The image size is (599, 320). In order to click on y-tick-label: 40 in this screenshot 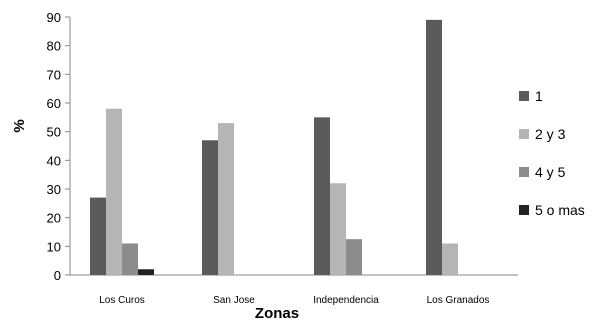, I will do `click(54, 160)`.